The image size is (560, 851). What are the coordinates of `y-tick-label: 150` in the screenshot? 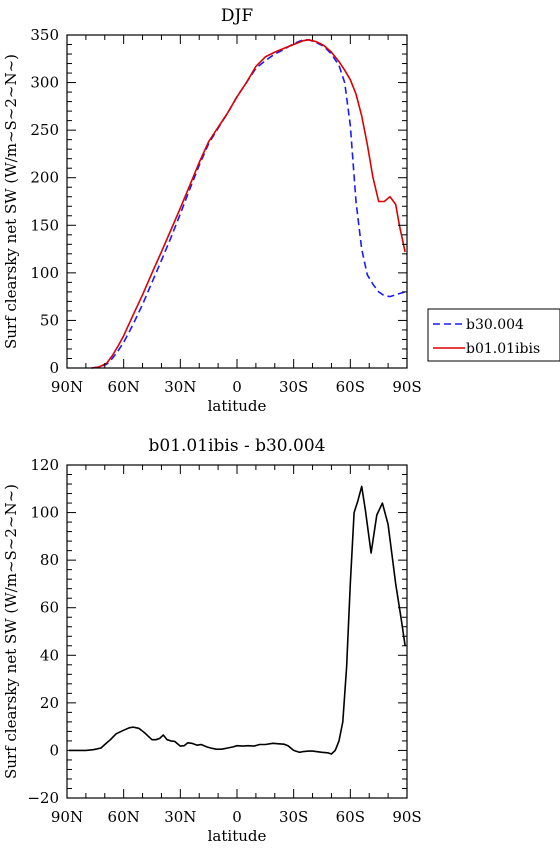 It's located at (44, 225).